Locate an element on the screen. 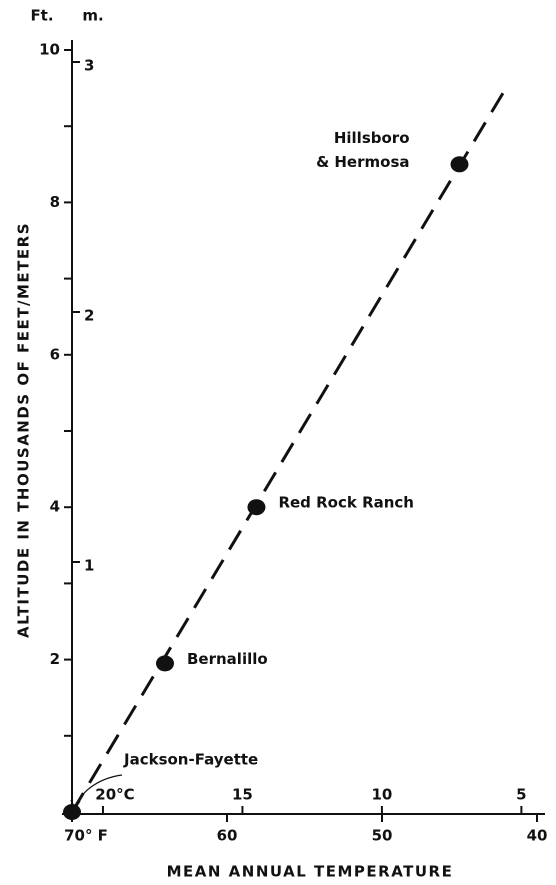 Image resolution: width=556 pixels, height=885 pixels. x-axis-label: MEAN ANNUAL TEMPERATURE is located at coordinates (310, 872).